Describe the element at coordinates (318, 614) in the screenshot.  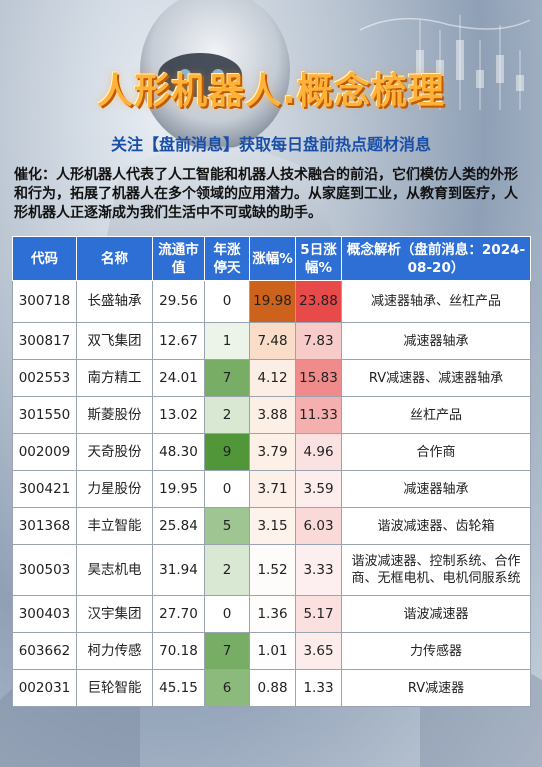
I see `cell-change-5d: 5.17` at that location.